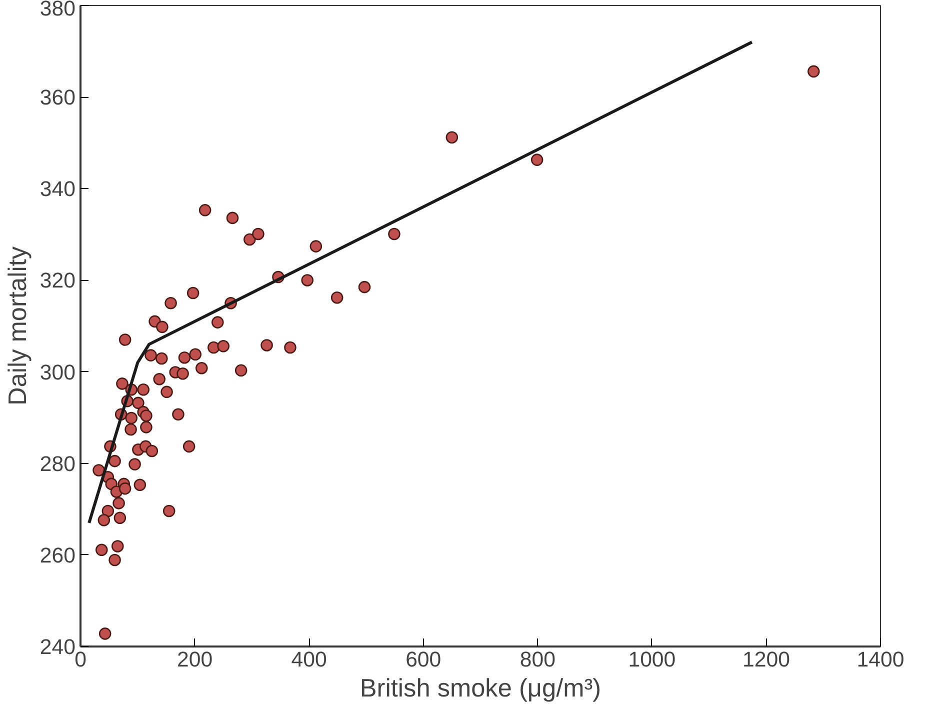 The width and height of the screenshot is (934, 719). What do you see at coordinates (80, 660) in the screenshot?
I see `x-tick-label: 0` at bounding box center [80, 660].